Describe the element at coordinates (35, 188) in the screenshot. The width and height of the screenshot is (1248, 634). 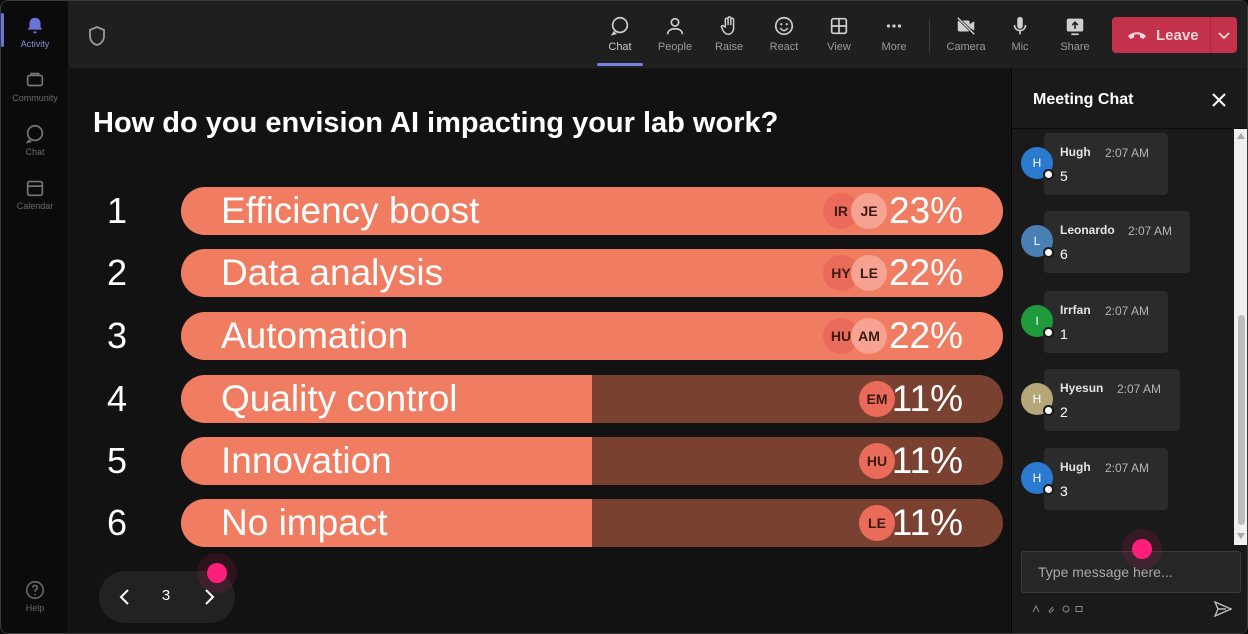
I see `calendar-icon` at that location.